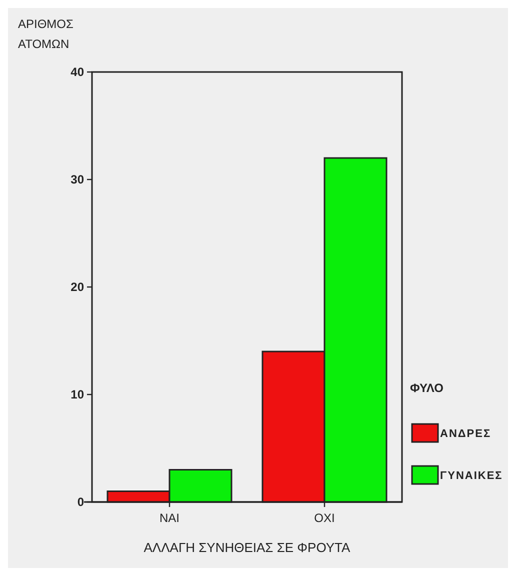 The width and height of the screenshot is (515, 575). What do you see at coordinates (80, 502) in the screenshot?
I see `y-tick-label: 0` at bounding box center [80, 502].